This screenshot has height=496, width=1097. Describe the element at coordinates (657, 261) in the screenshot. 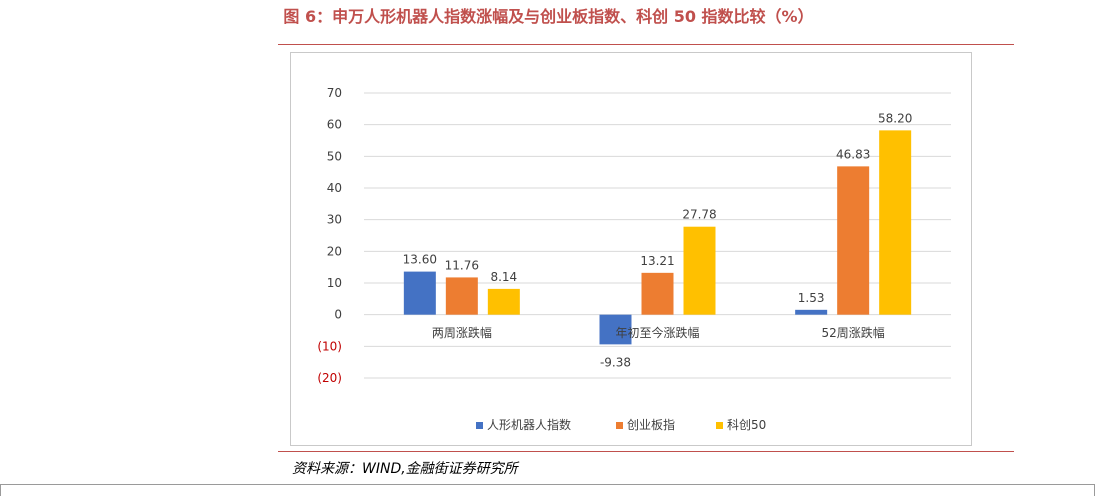

I see `data-label: 13.21` at that location.